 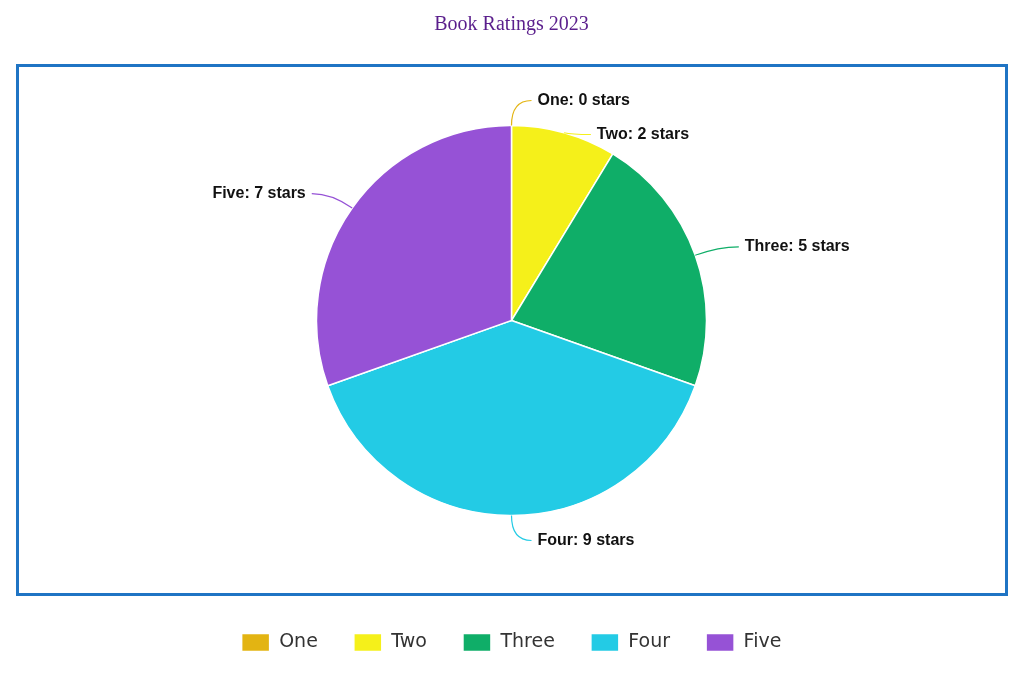 What do you see at coordinates (797, 246) in the screenshot?
I see `data-label: Three: 5 stars` at bounding box center [797, 246].